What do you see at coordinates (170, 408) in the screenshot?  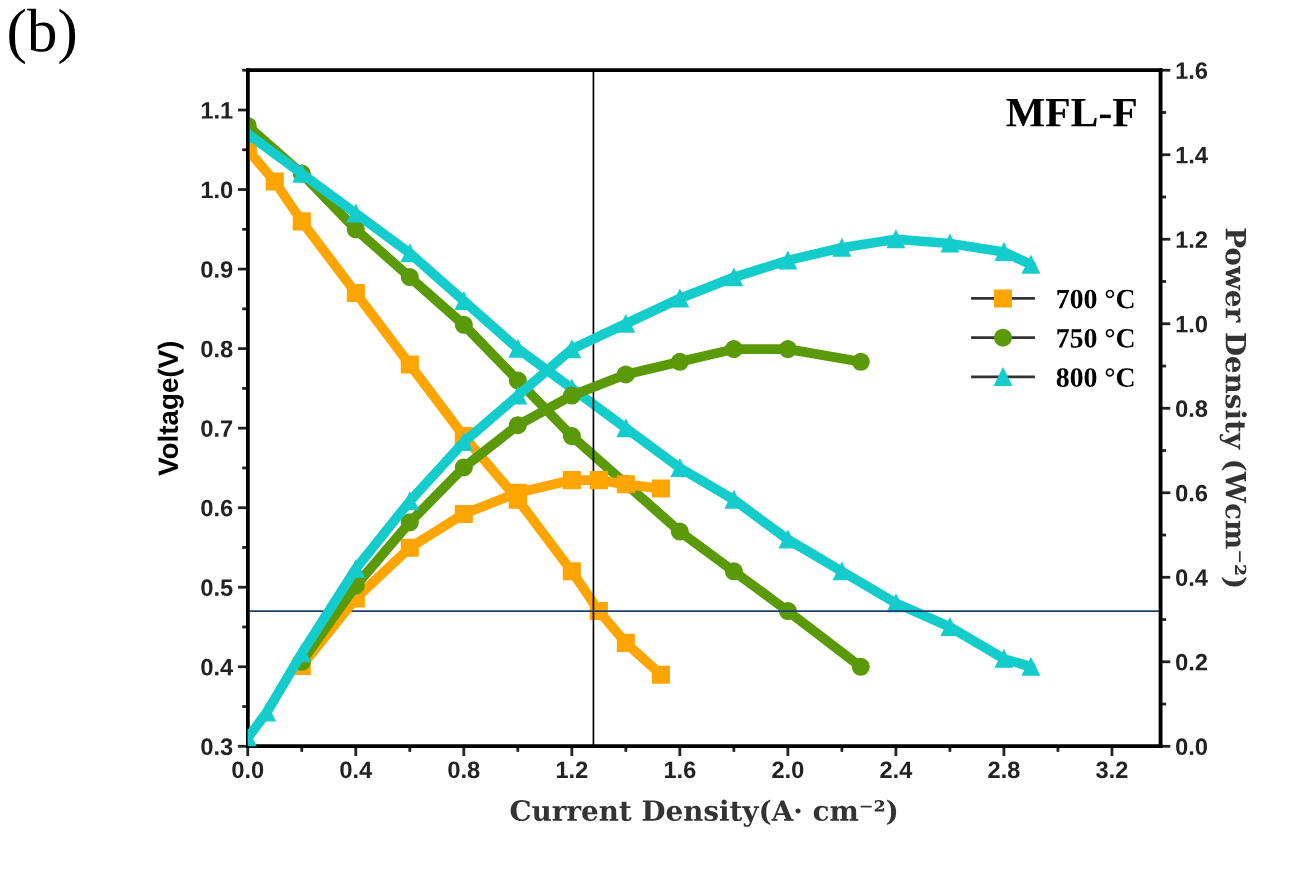 I see `y-axis-title: Voltage(V)` at bounding box center [170, 408].